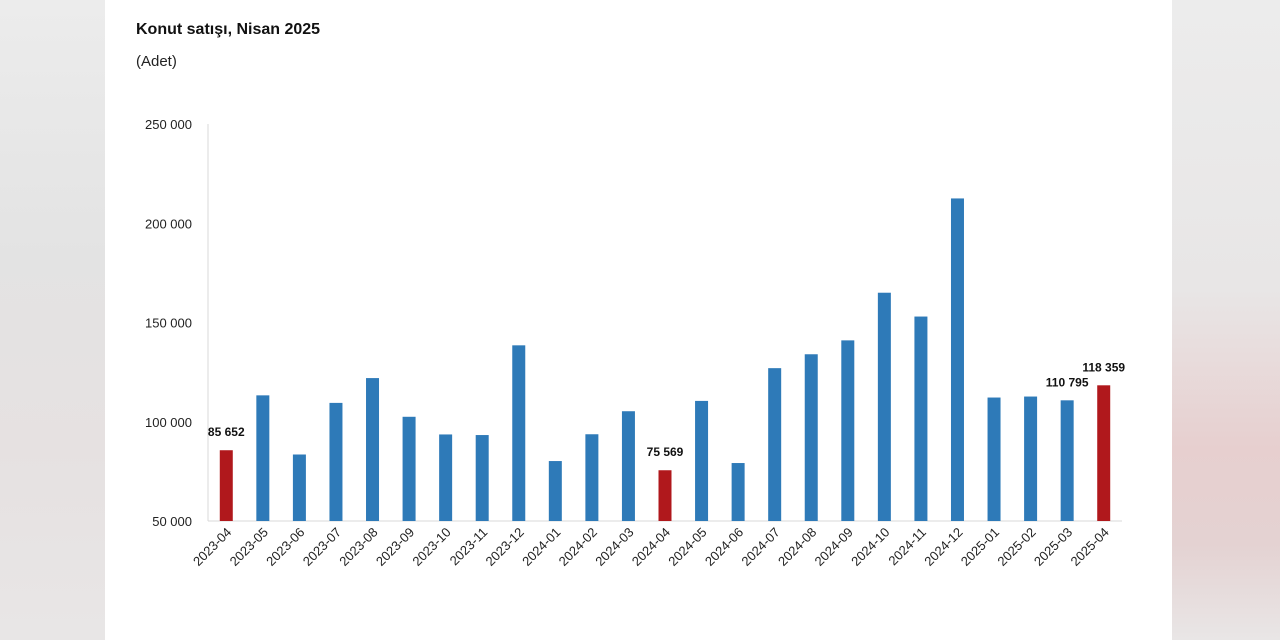 This screenshot has height=640, width=1280. I want to click on x-tick-label: 2023-10, so click(431, 547).